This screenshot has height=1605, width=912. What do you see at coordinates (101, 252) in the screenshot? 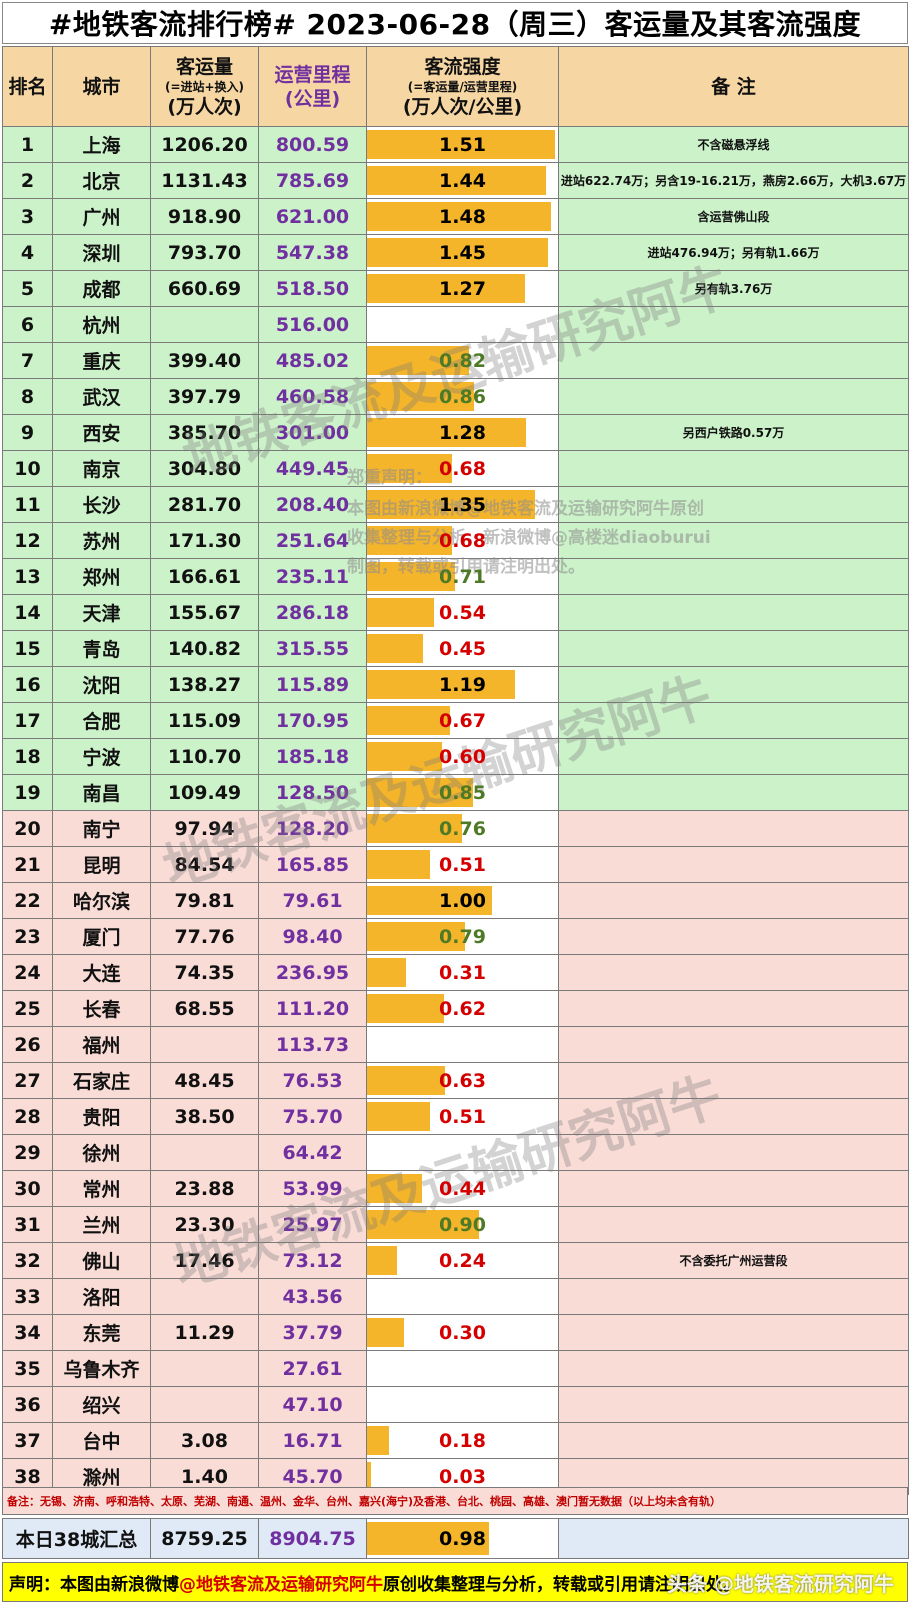
I see `city-cell: 深圳` at bounding box center [101, 252].